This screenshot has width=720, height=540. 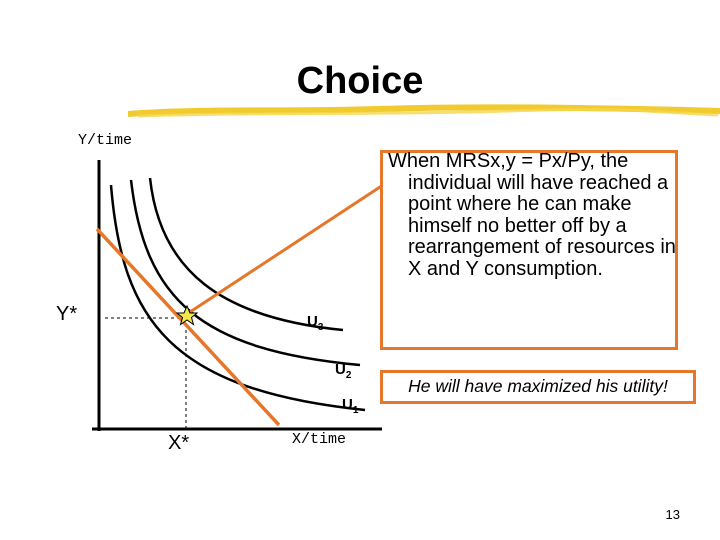 I want to click on title-underline, so click(x=424, y=111).